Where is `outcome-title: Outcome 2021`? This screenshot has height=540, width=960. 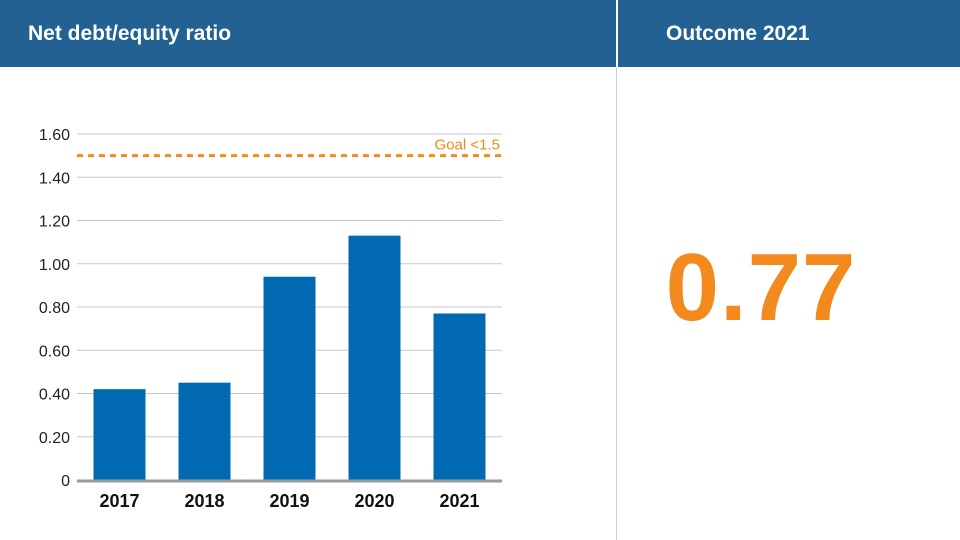 outcome-title: Outcome 2021 is located at coordinates (738, 33).